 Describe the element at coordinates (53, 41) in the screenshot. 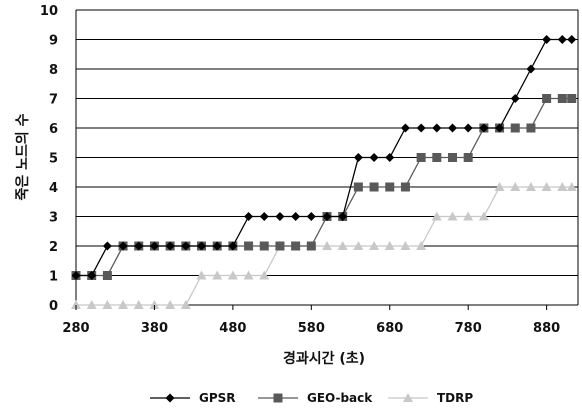

I see `y-tick-label: 9` at that location.